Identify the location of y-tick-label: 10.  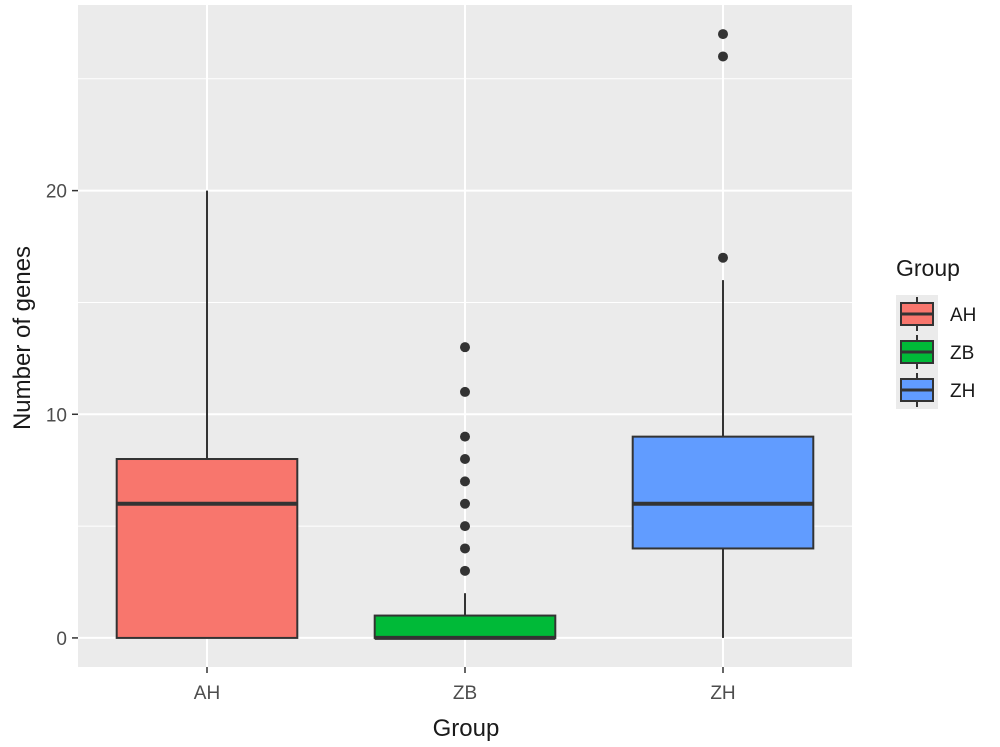
(56, 415).